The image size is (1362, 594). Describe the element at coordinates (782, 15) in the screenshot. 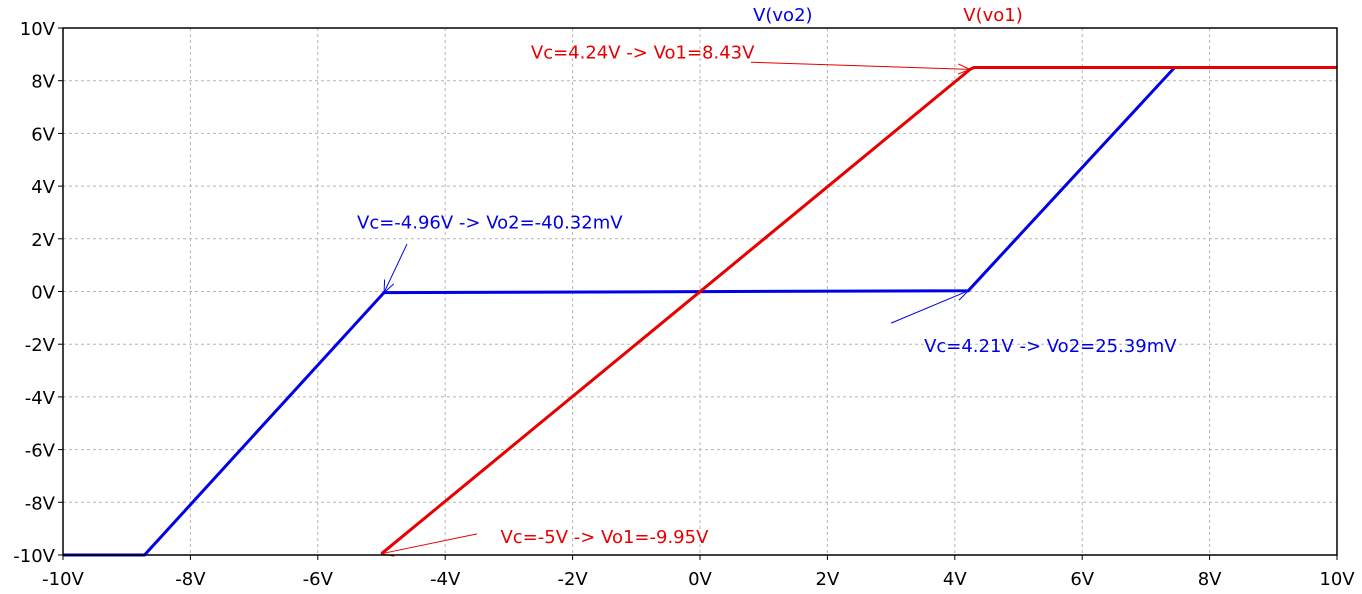

I see `series-label: V(vo2)` at that location.